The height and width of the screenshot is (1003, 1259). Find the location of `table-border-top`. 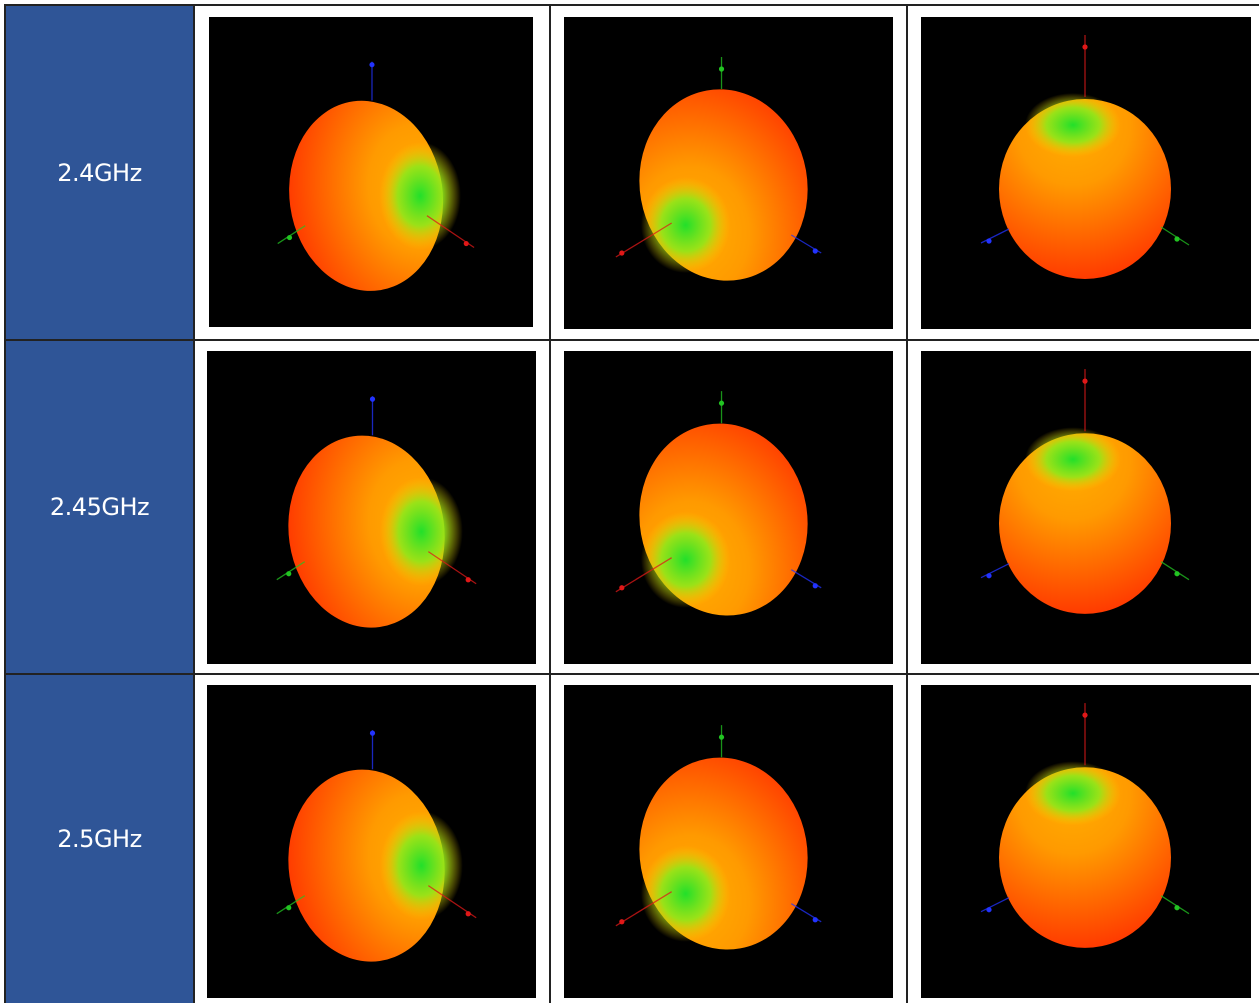

table-border-top is located at coordinates (631, 5).